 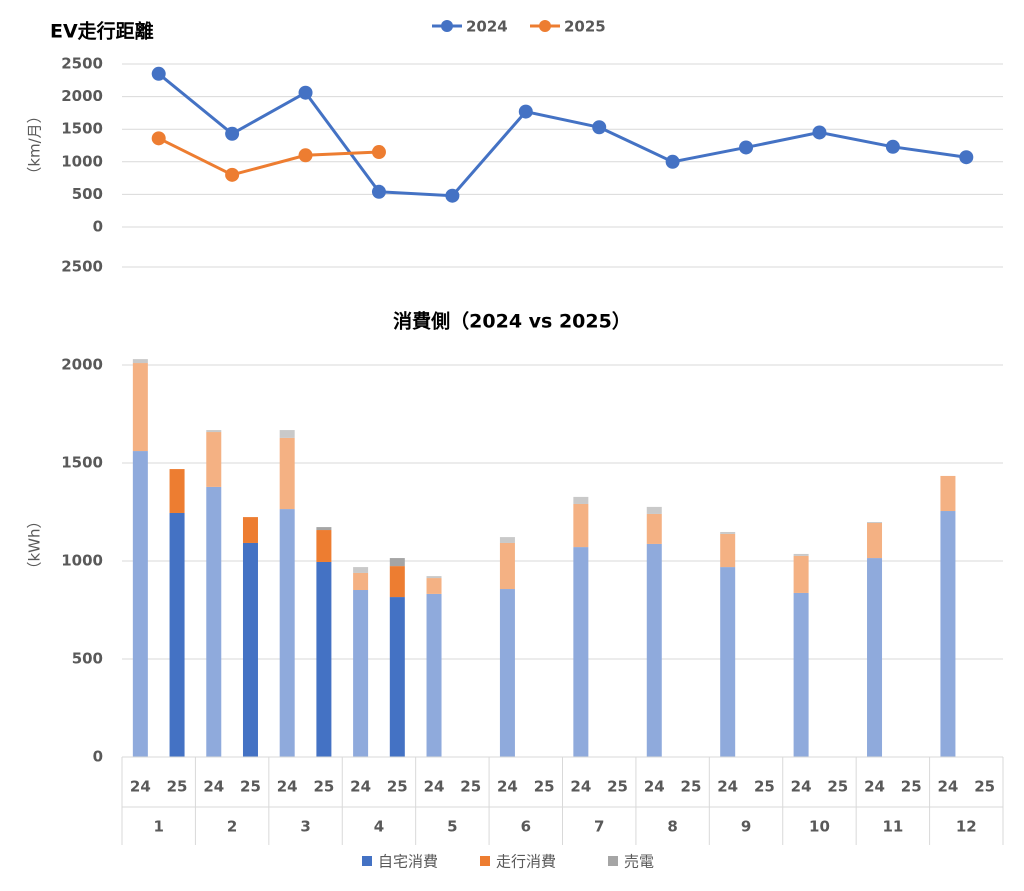 What do you see at coordinates (379, 827) in the screenshot?
I see `group-label: 4` at bounding box center [379, 827].